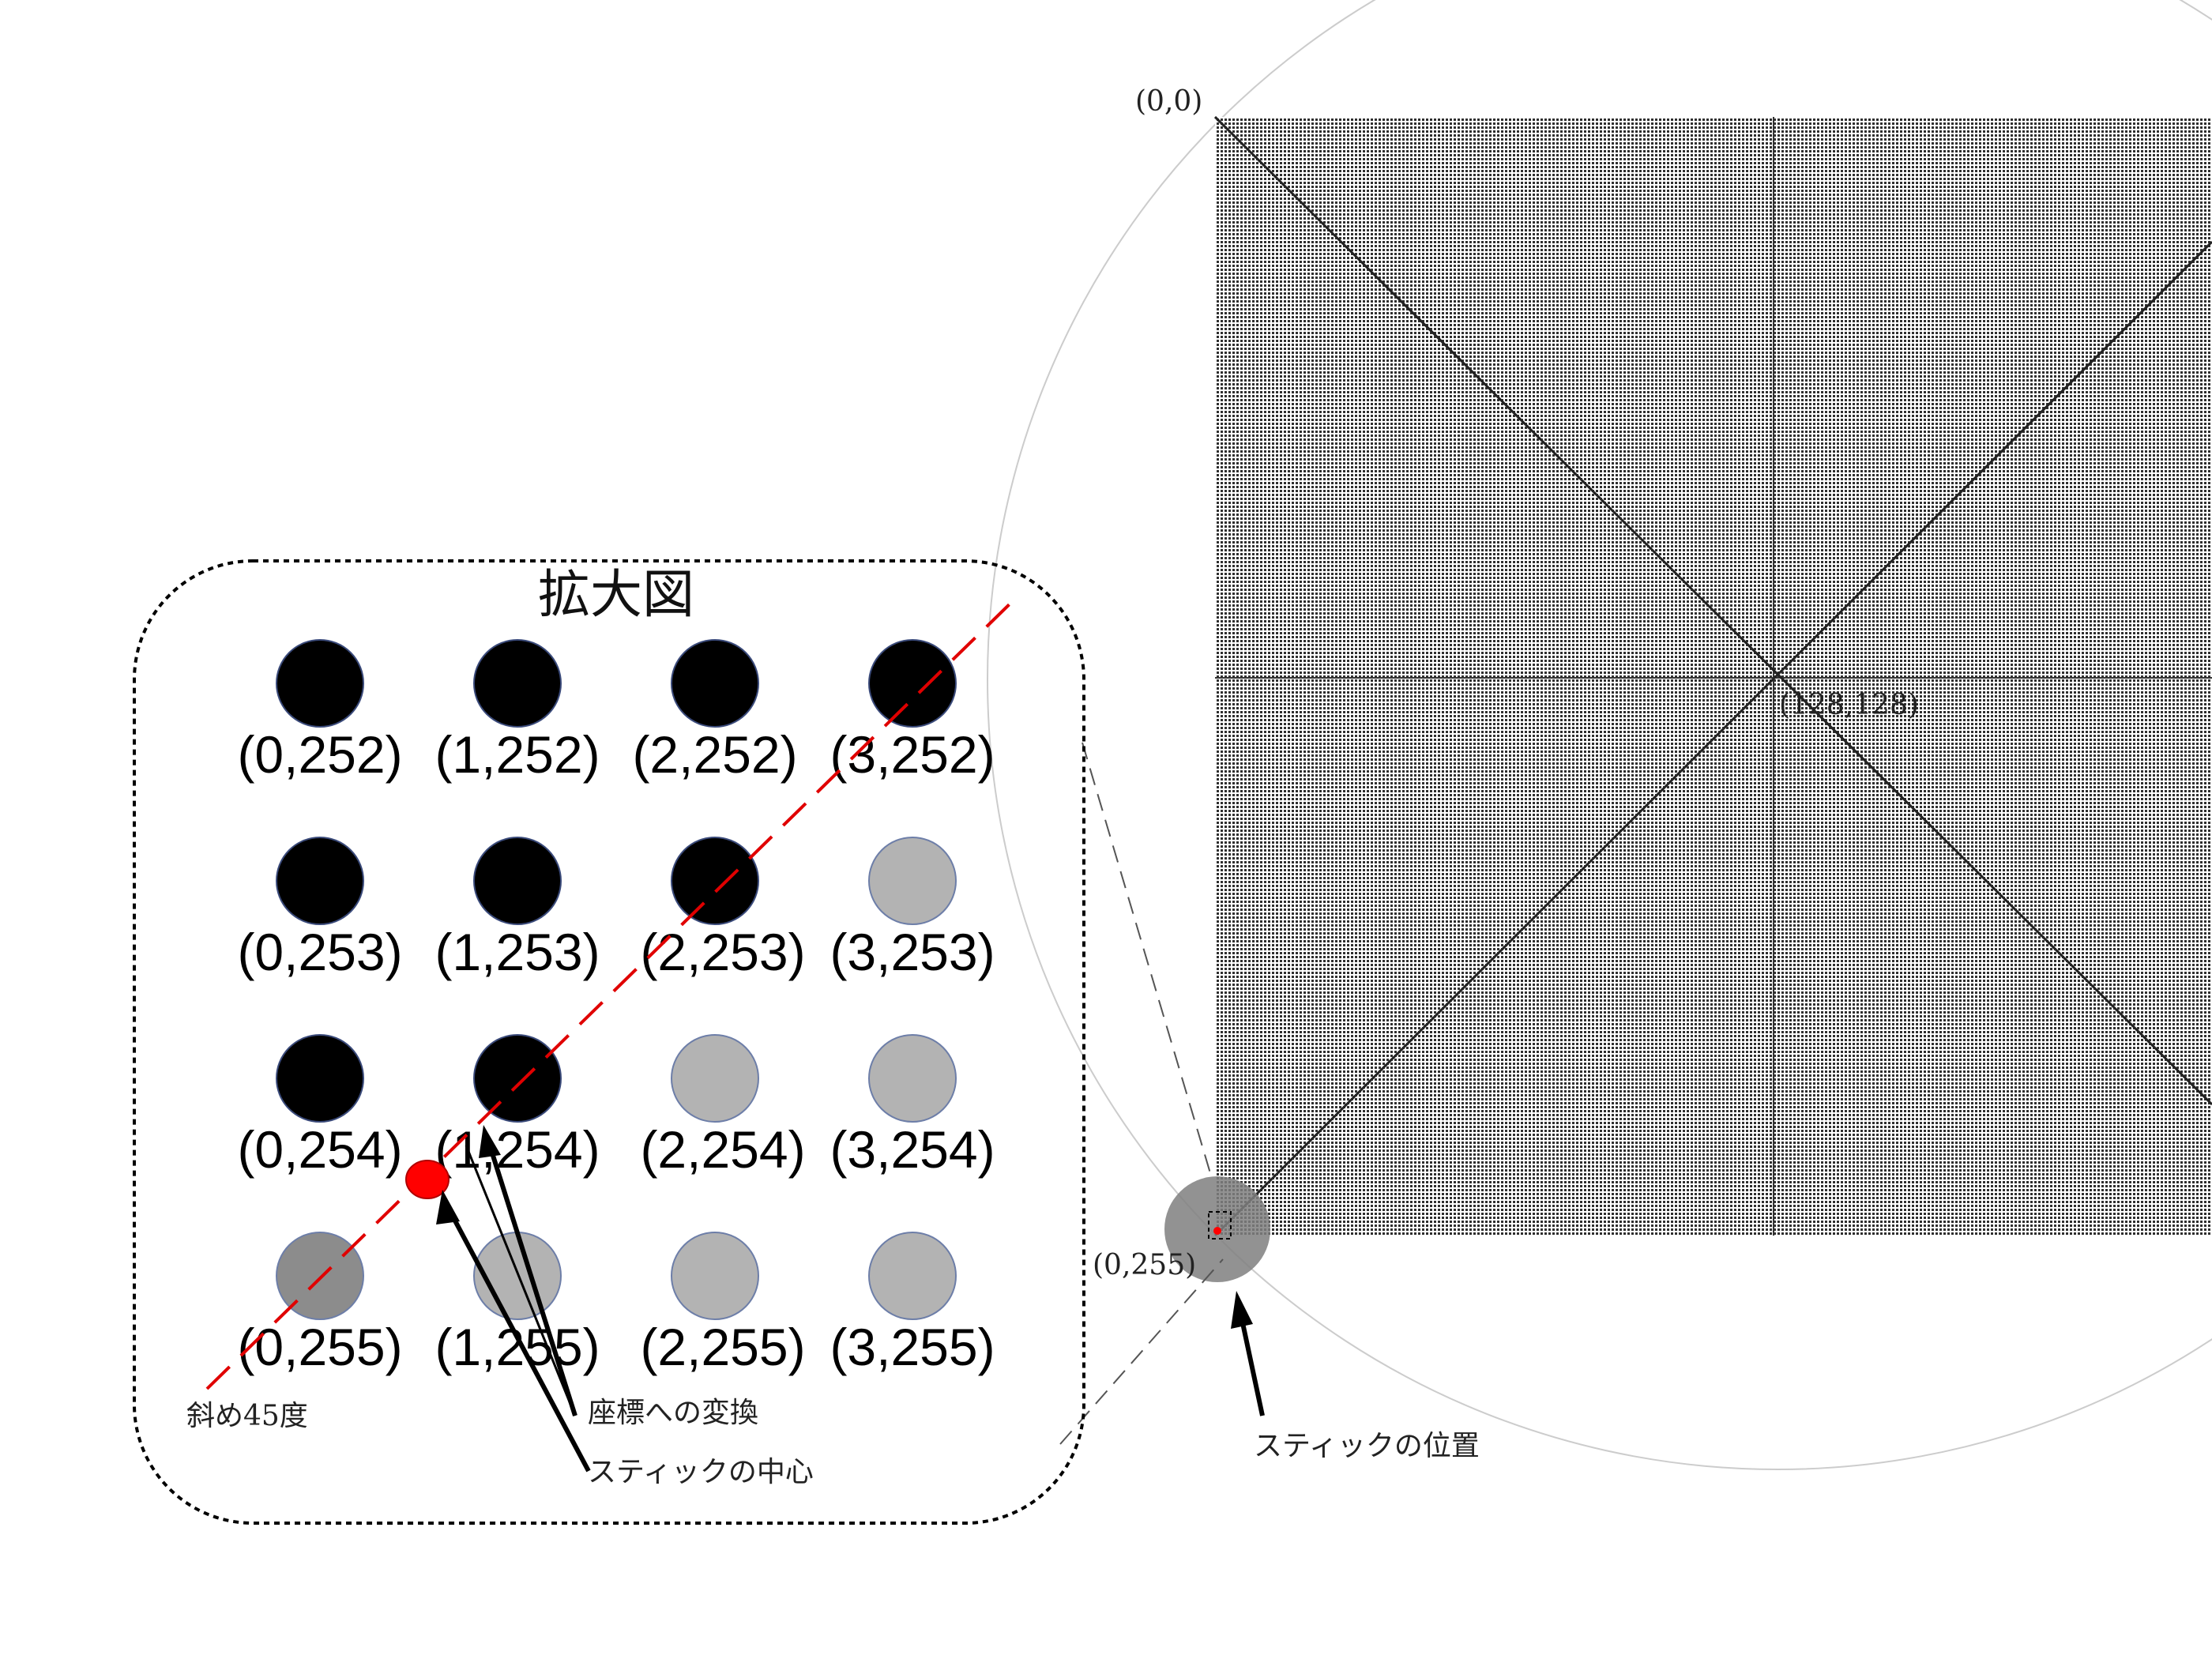 Image resolution: width=2212 pixels, height=1659 pixels. What do you see at coordinates (616, 595) in the screenshot?
I see `magnified-title: 拡大図` at bounding box center [616, 595].